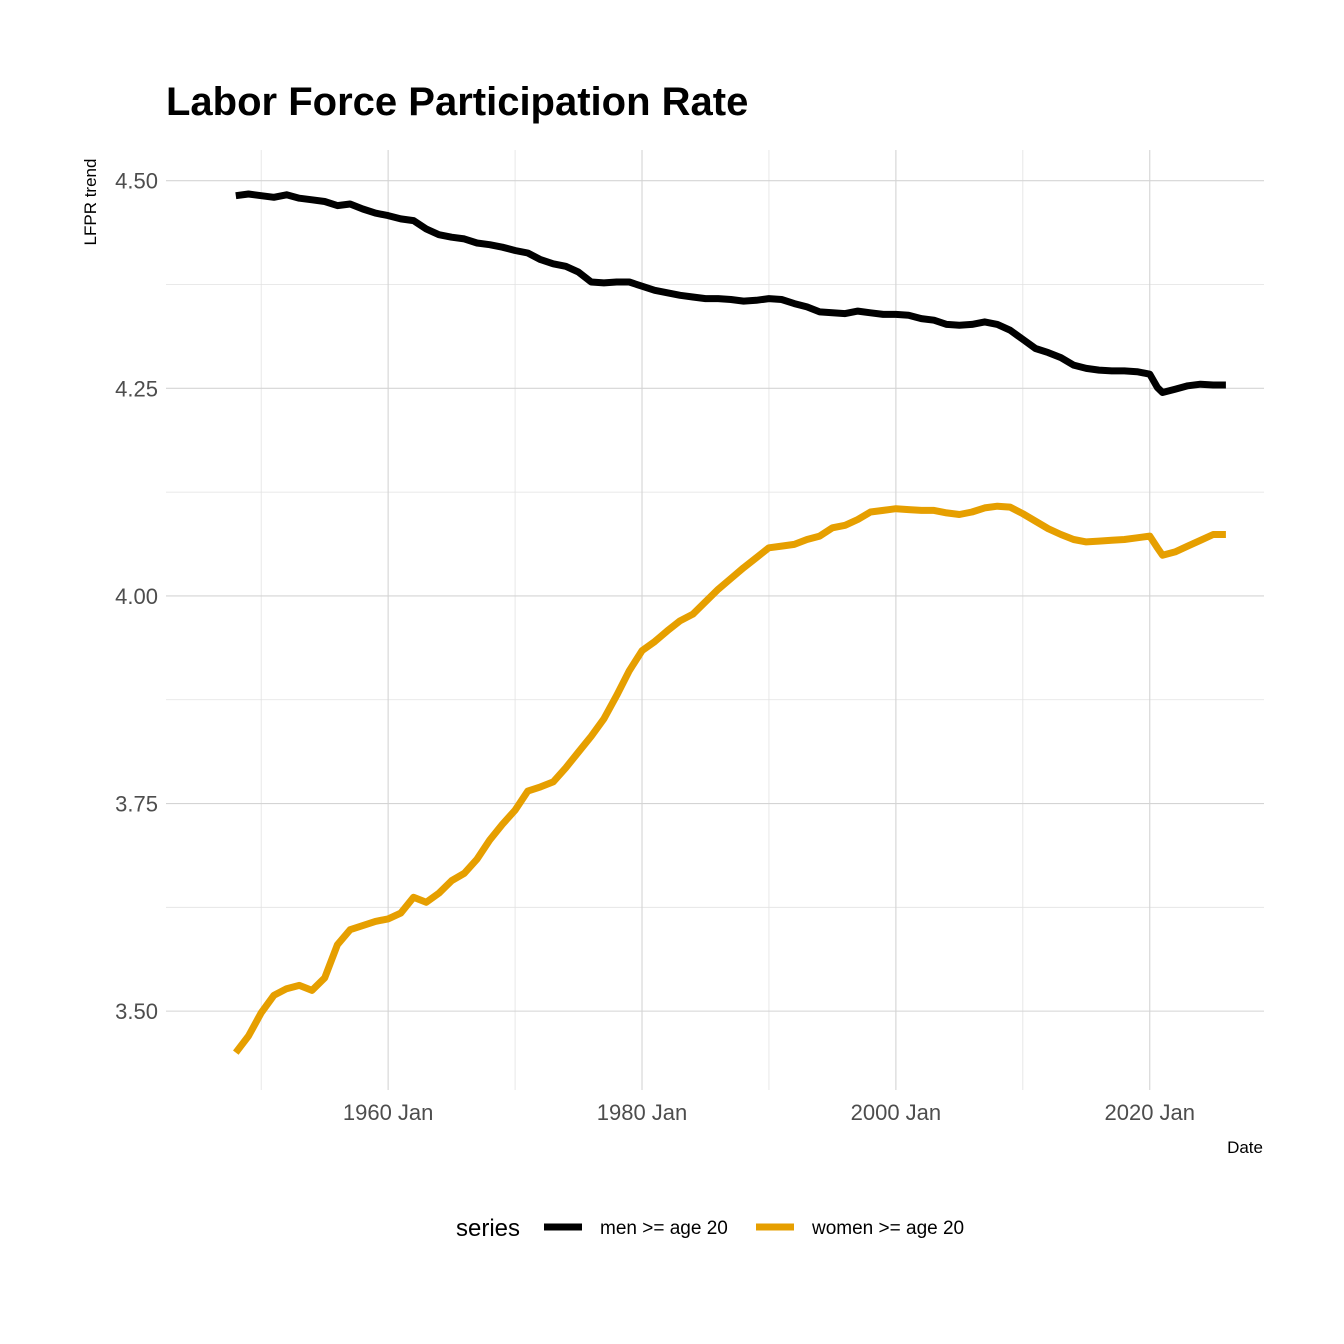  I want to click on y-tick-label: 4.50, so click(136, 181).